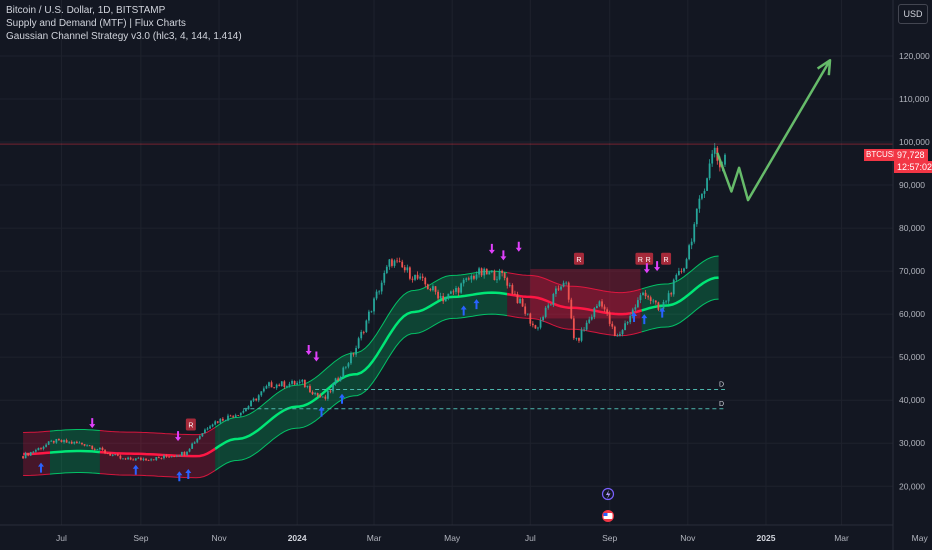  What do you see at coordinates (912, 357) in the screenshot?
I see `price-axis-tick-label: 50,000` at bounding box center [912, 357].